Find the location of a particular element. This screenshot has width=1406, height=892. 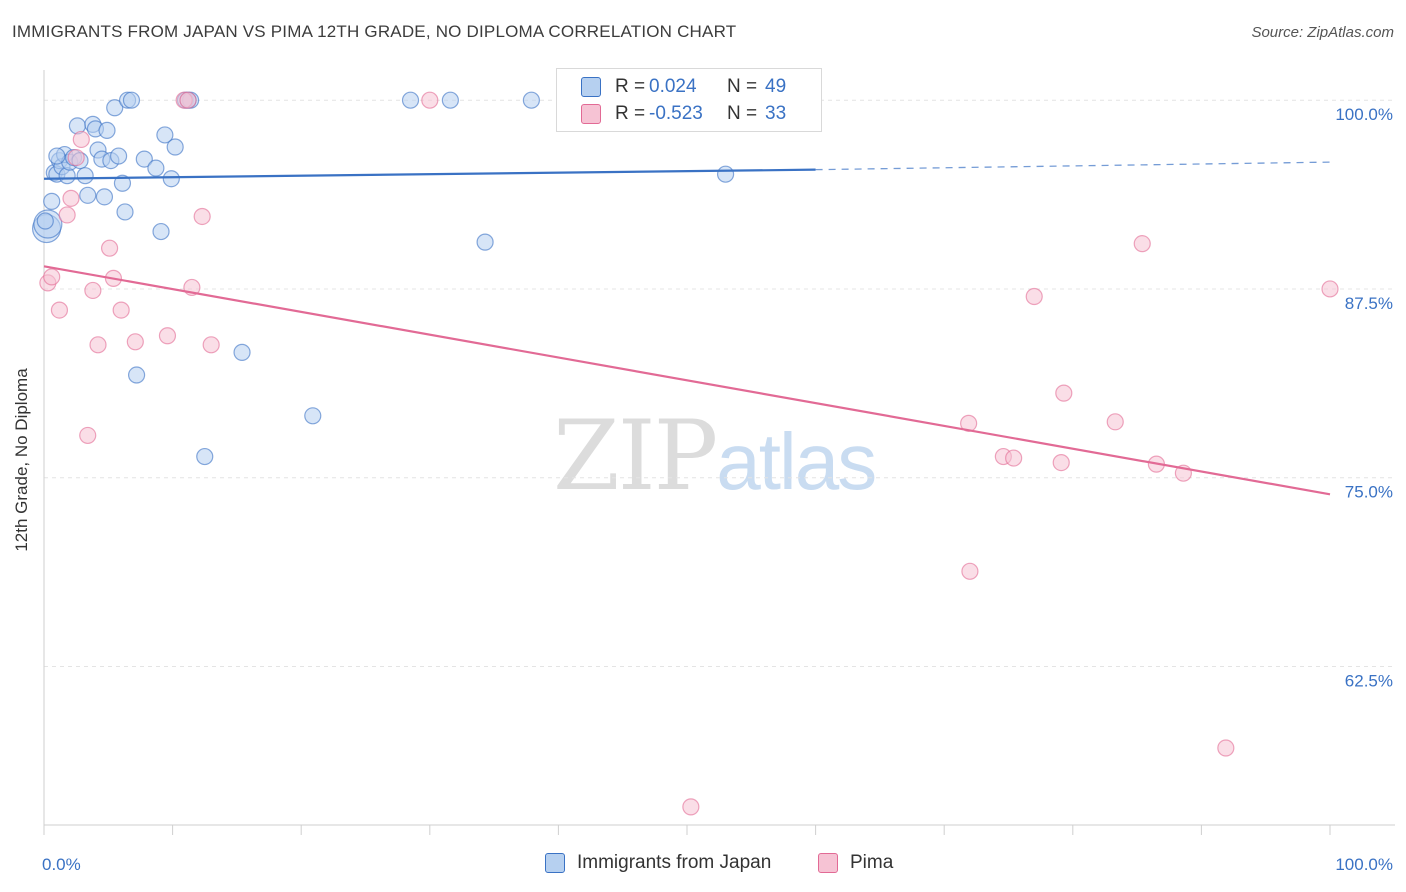

legend-r-value: 0.024 is located at coordinates (673, 86).